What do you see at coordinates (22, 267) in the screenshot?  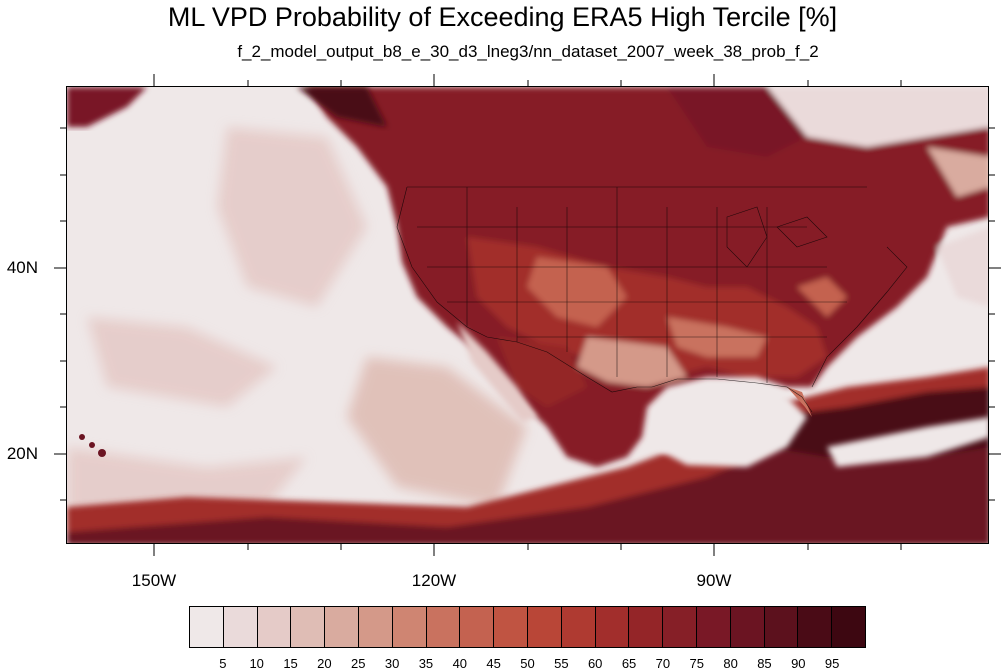 I see `lat-label-40n: 40N` at bounding box center [22, 267].